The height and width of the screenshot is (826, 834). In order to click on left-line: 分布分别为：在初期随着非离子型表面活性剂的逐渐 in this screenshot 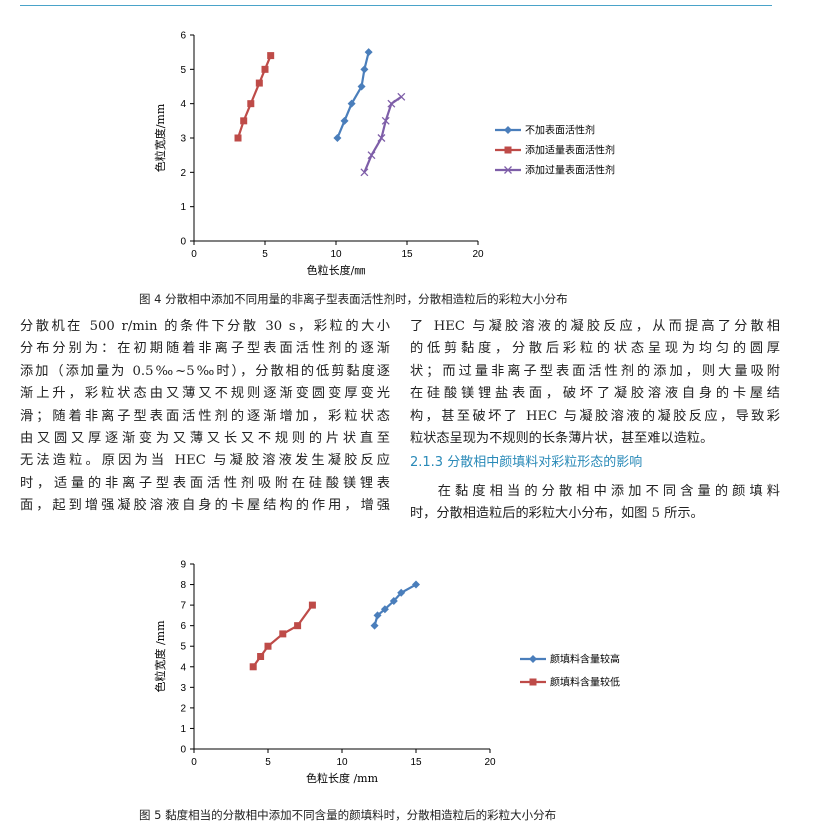, I will do `click(205, 349)`.